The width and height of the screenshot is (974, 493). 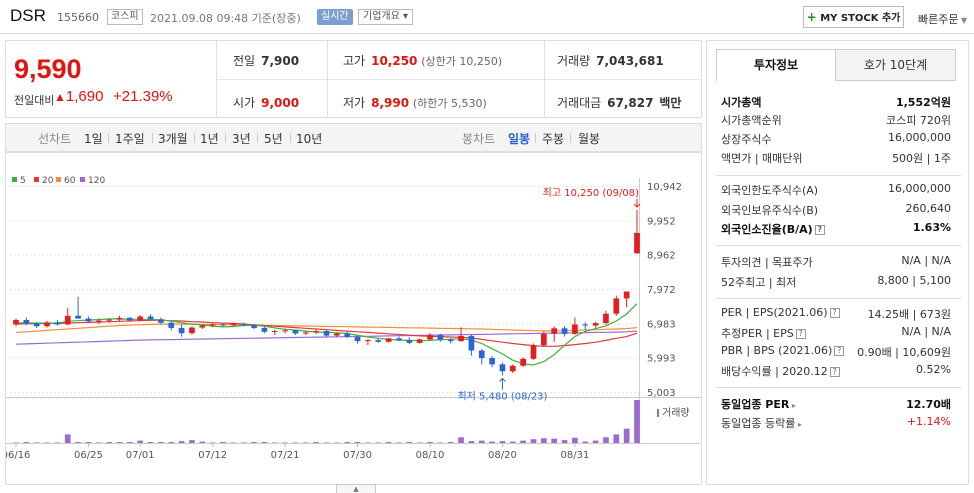 What do you see at coordinates (767, 262) in the screenshot?
I see `opinion-label: 투자의견 | 목표주가` at bounding box center [767, 262].